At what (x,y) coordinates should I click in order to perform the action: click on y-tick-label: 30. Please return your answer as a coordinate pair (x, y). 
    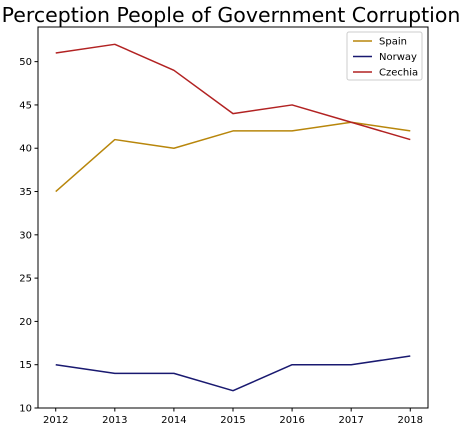
    Looking at the image, I should click on (25, 235).